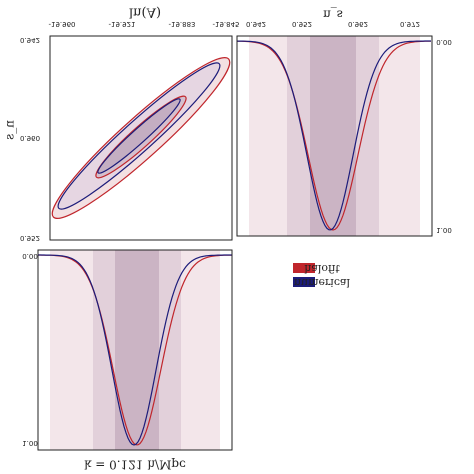  Describe the element at coordinates (181, 24) in the screenshot. I see `x-tick-label: -19.883` at that location.